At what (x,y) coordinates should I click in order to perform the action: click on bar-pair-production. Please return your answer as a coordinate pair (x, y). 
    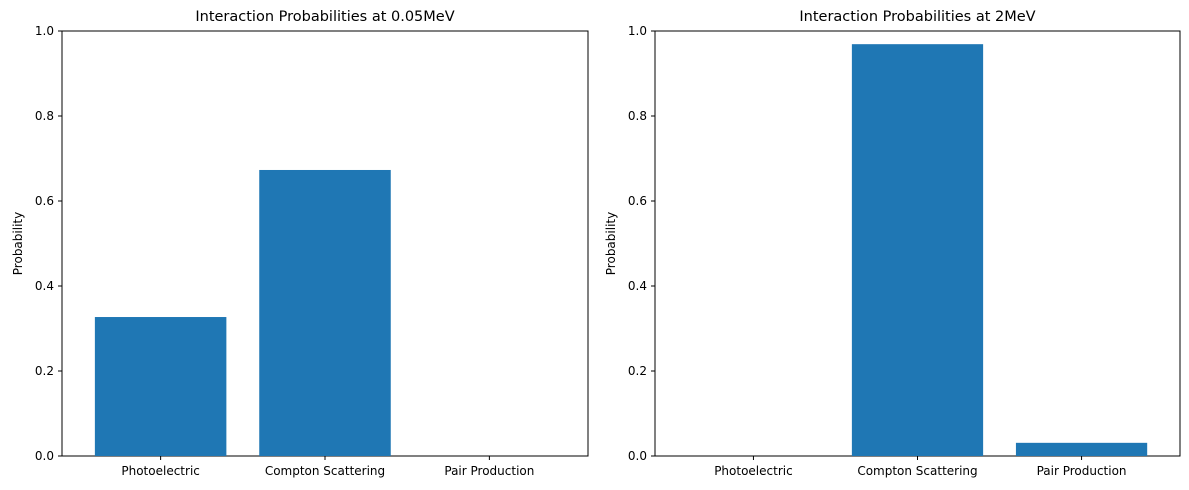
    Looking at the image, I should click on (1081, 449).